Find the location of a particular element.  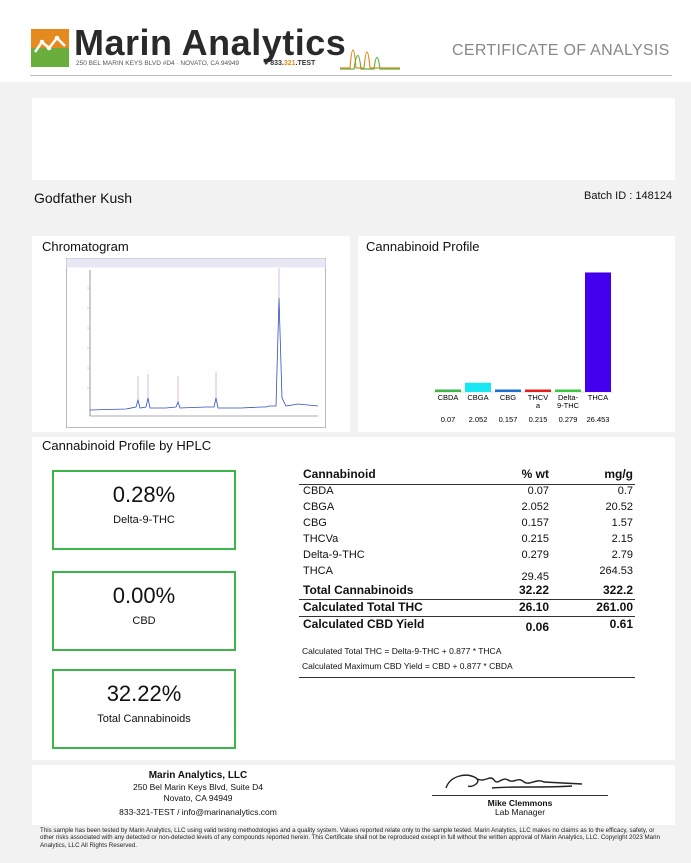

cell-percent: 0.06 is located at coordinates (537, 627).